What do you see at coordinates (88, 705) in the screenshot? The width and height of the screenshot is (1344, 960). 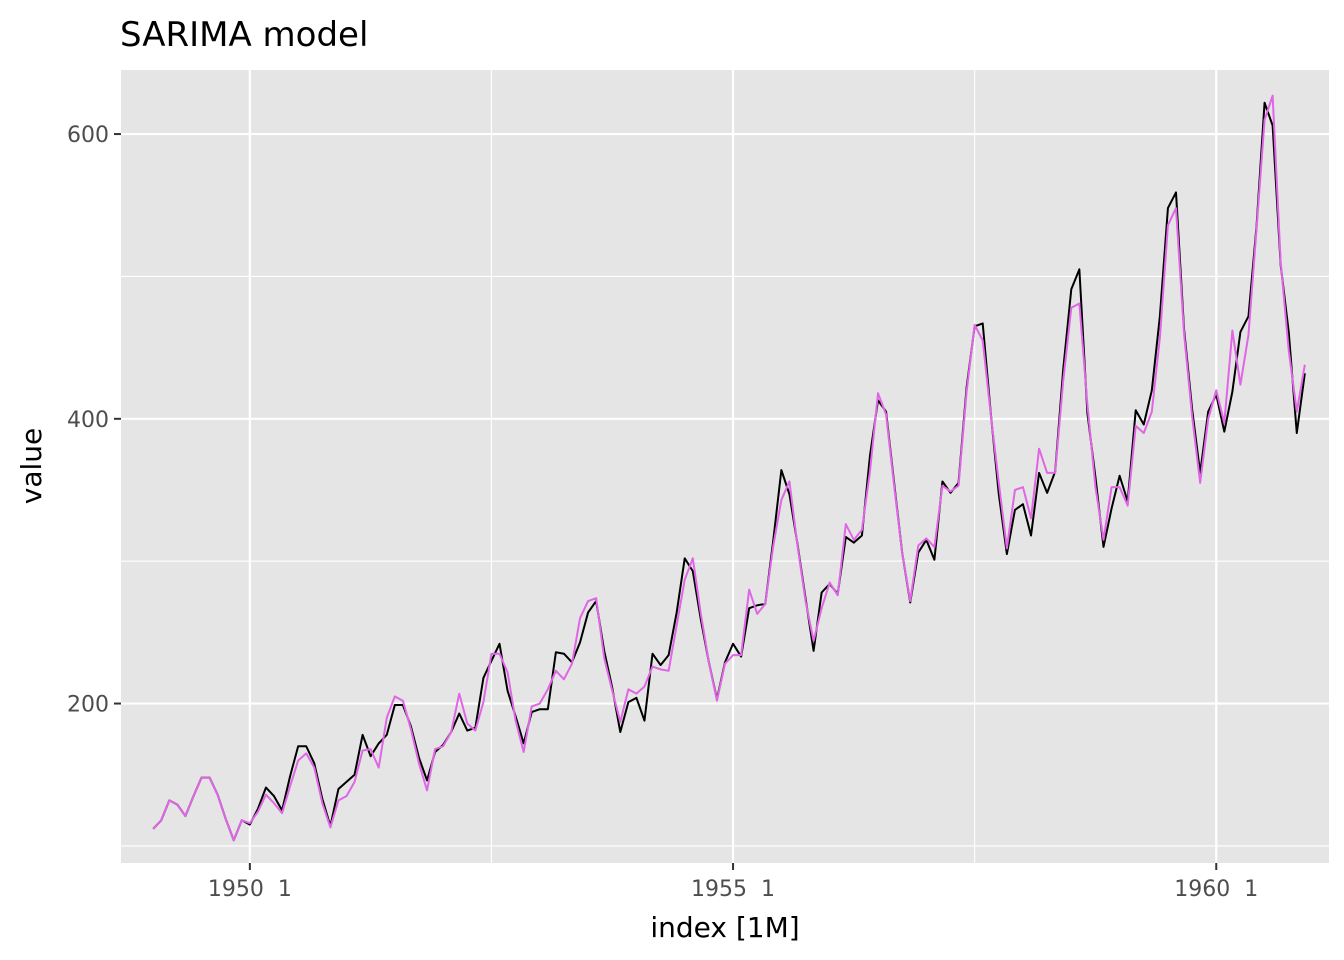 I see `y-tick-label: 200` at bounding box center [88, 705].